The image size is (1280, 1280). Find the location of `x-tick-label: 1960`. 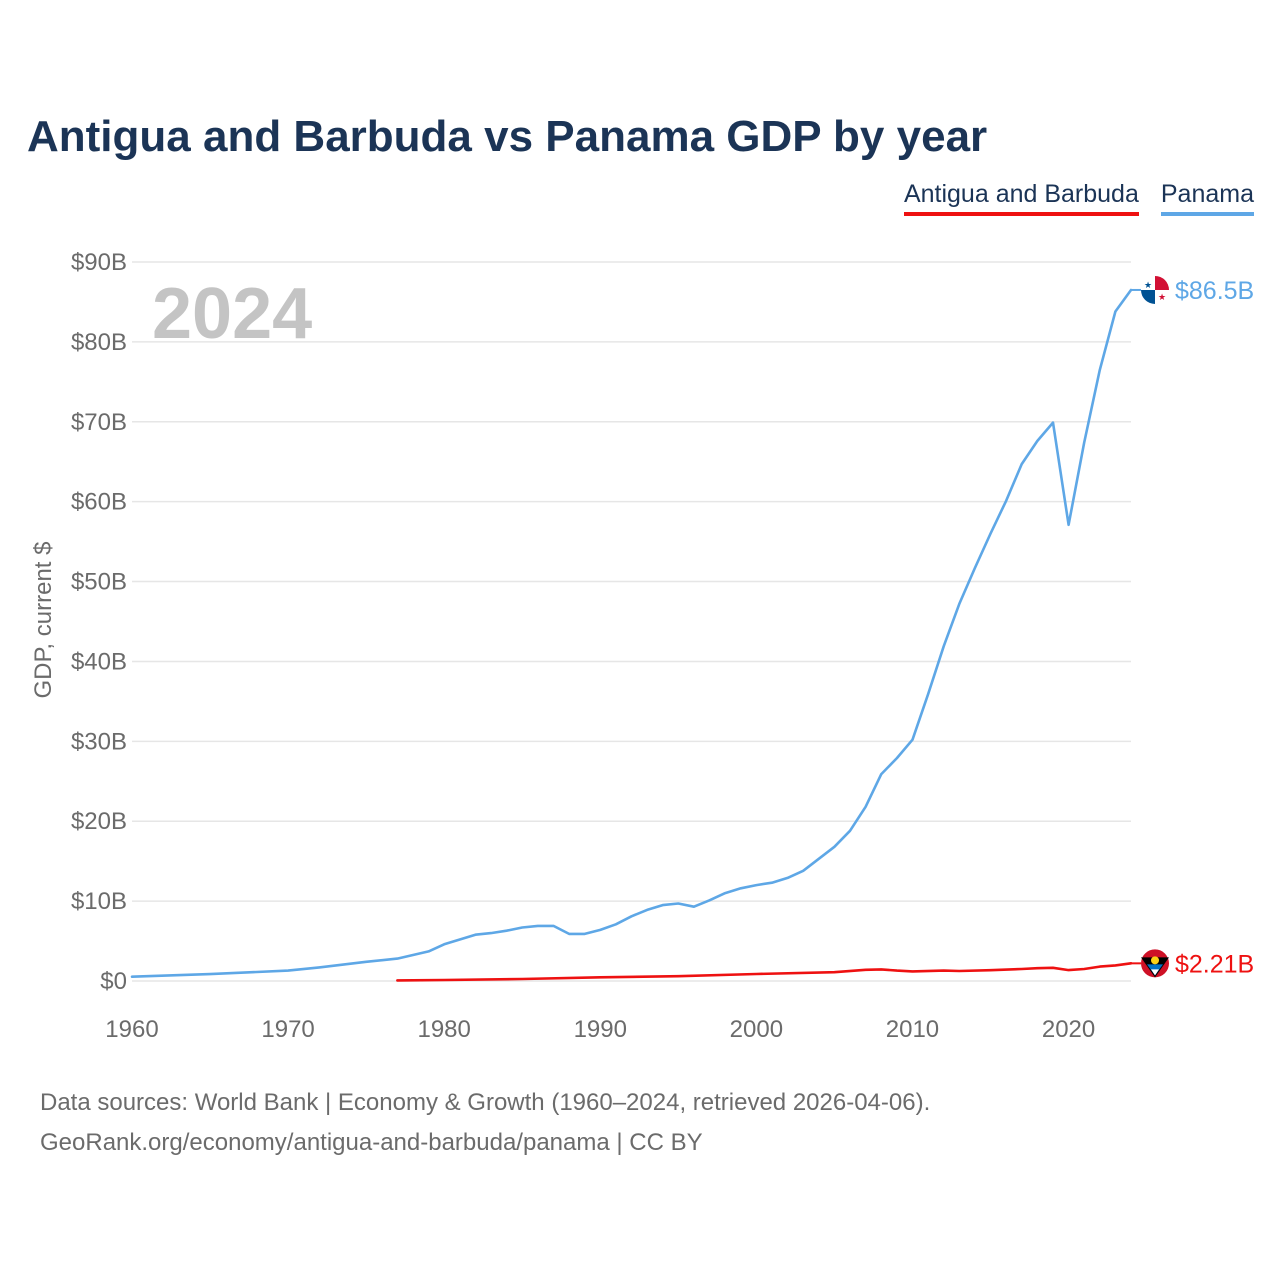

x-tick-label: 1960 is located at coordinates (131, 1029).